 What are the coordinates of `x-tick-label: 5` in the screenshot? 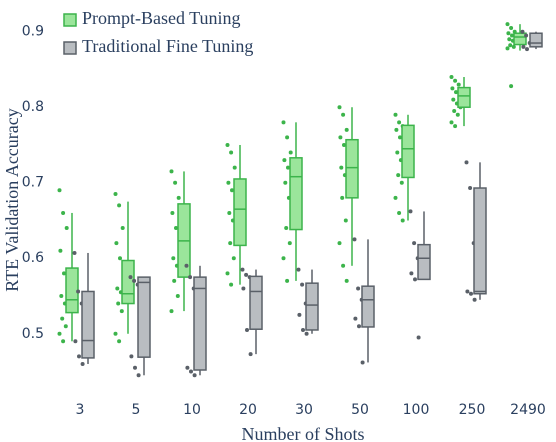 It's located at (136, 410).